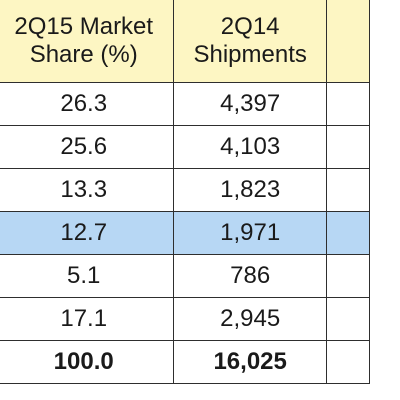 Image resolution: width=400 pixels, height=400 pixels. I want to click on header-shipments: 2Q14 Shipments, so click(250, 41).